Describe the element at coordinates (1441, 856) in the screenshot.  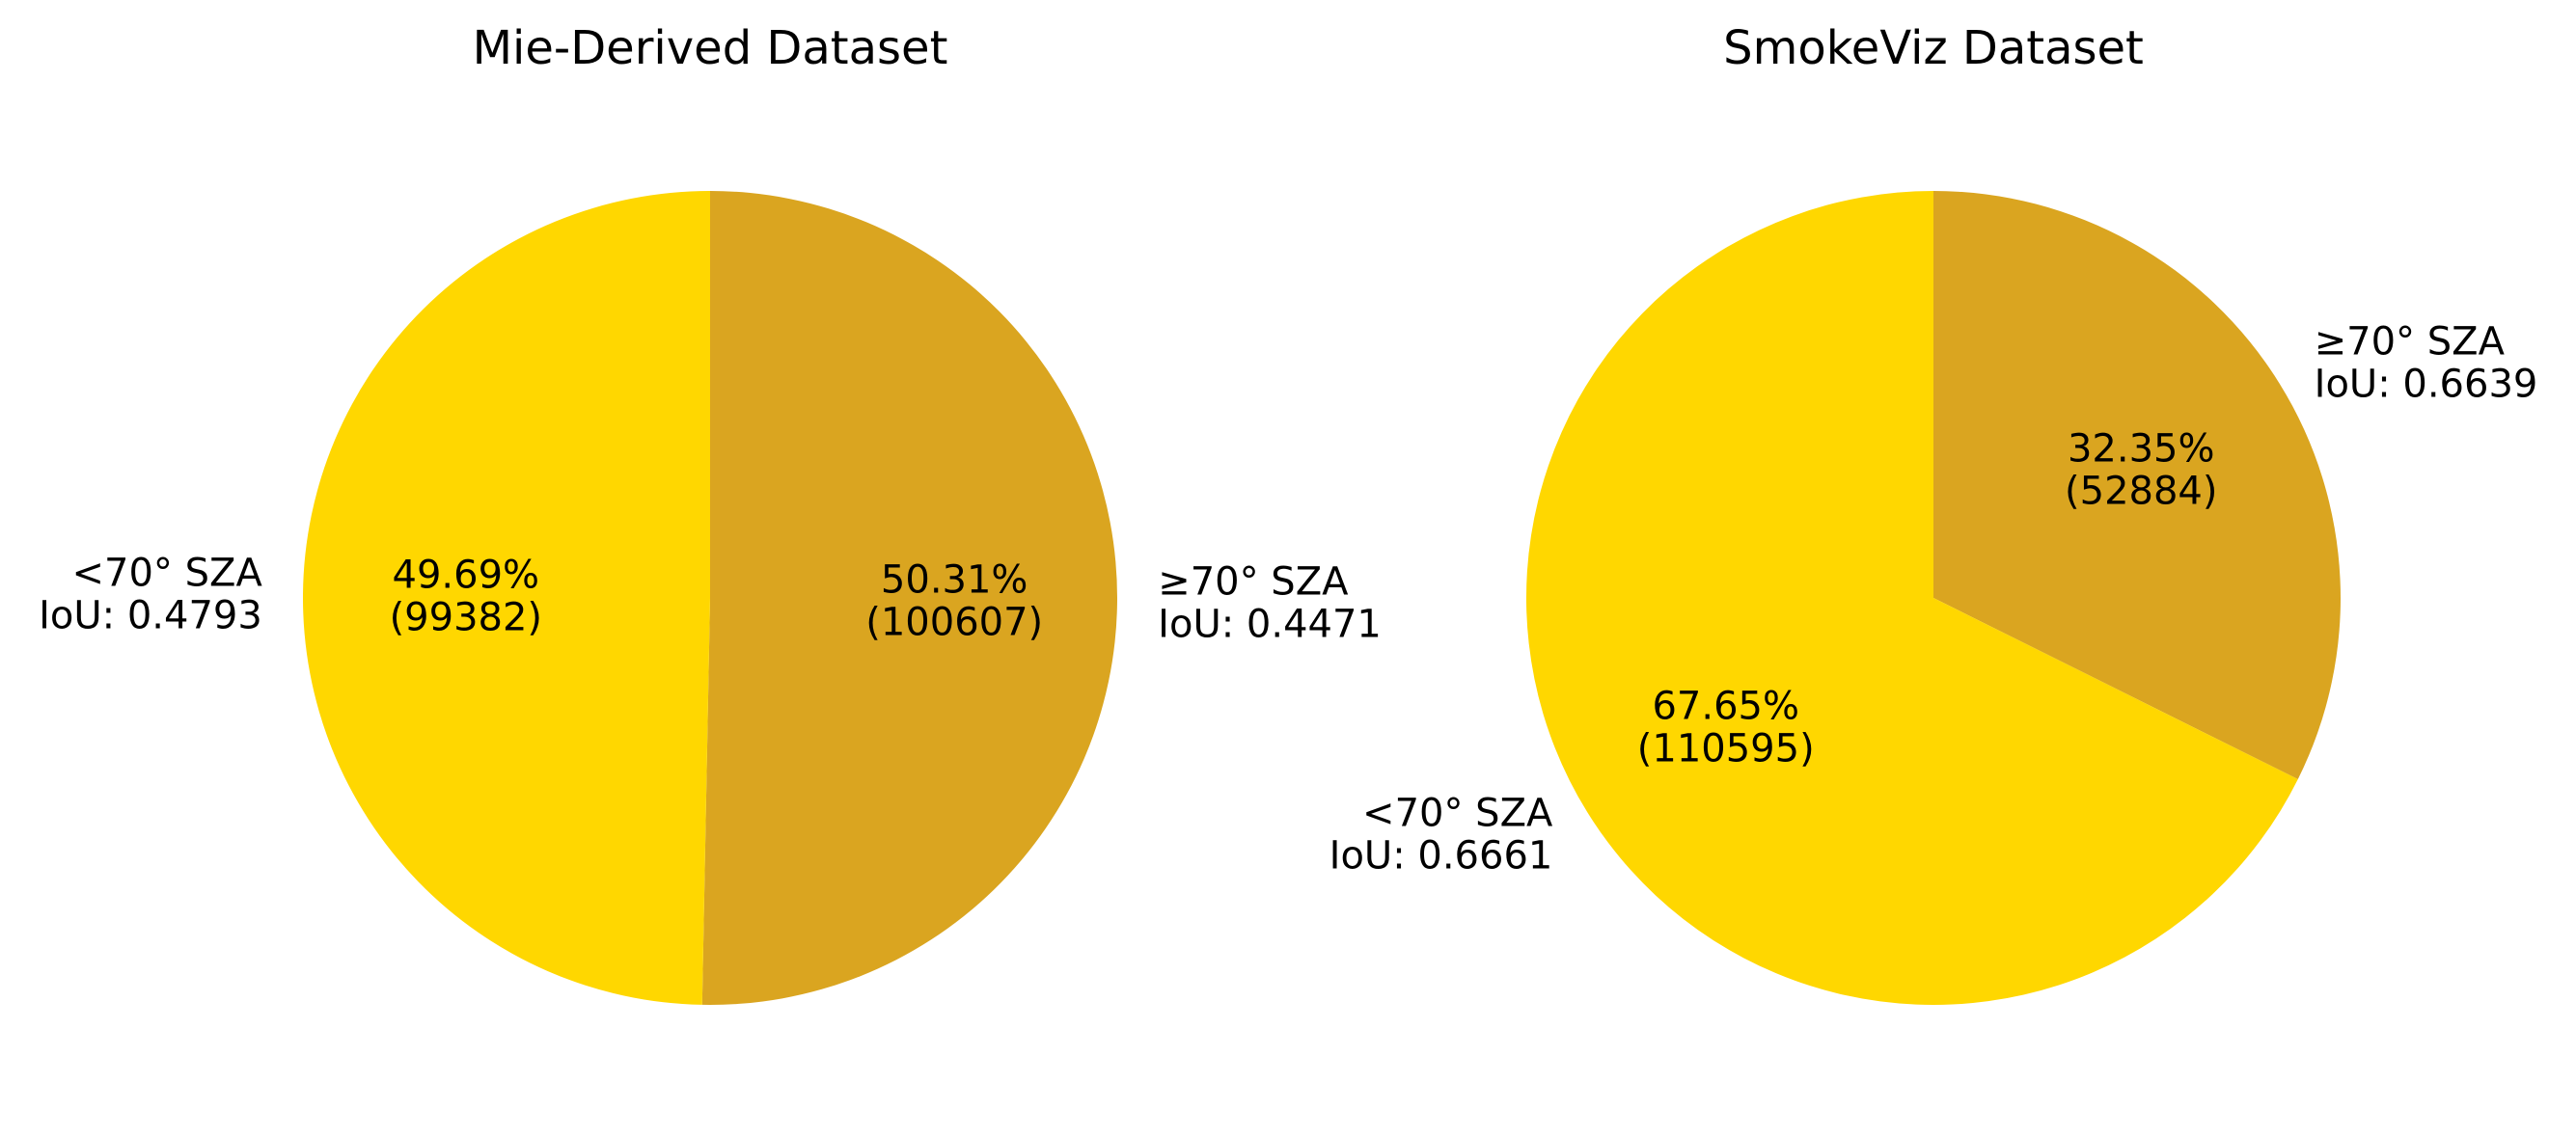
I see `slice-category-label-lt70-sza-line-2: IoU: 0.6661` at that location.